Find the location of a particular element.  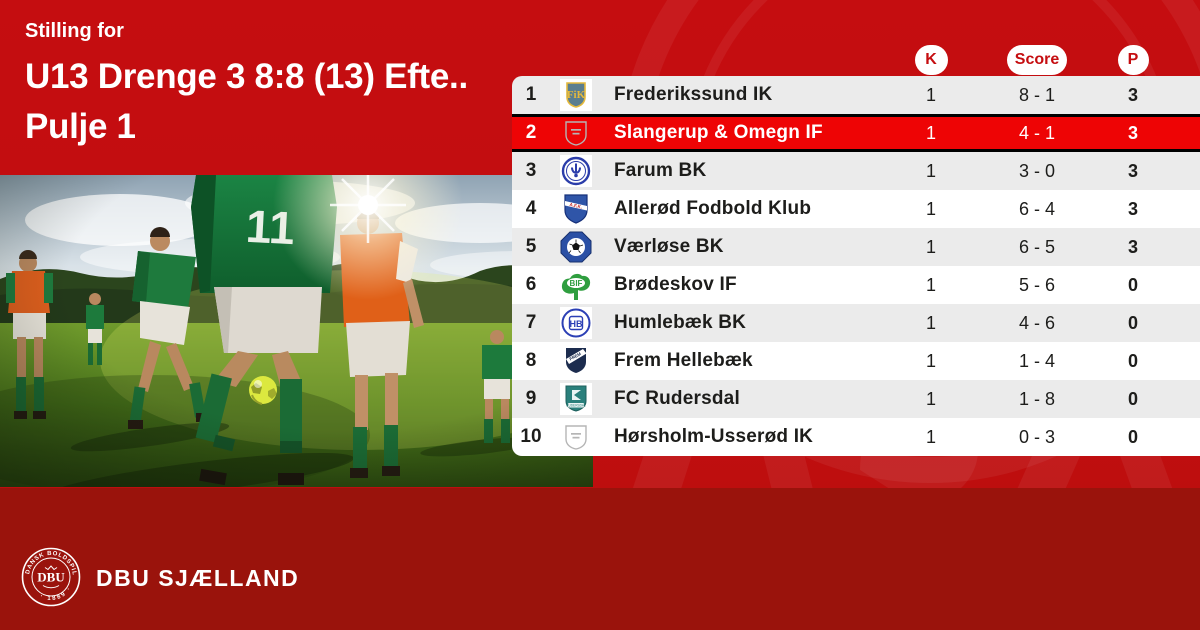

broedeskov-club-logo-icon: BIF is located at coordinates (576, 285).